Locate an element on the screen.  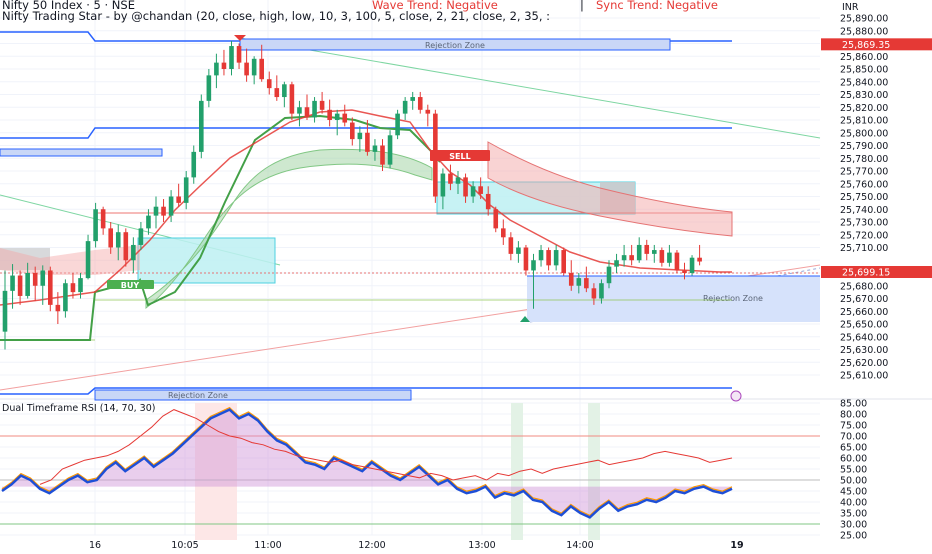
price-tick-label: 25,790.00 is located at coordinates (864, 146).